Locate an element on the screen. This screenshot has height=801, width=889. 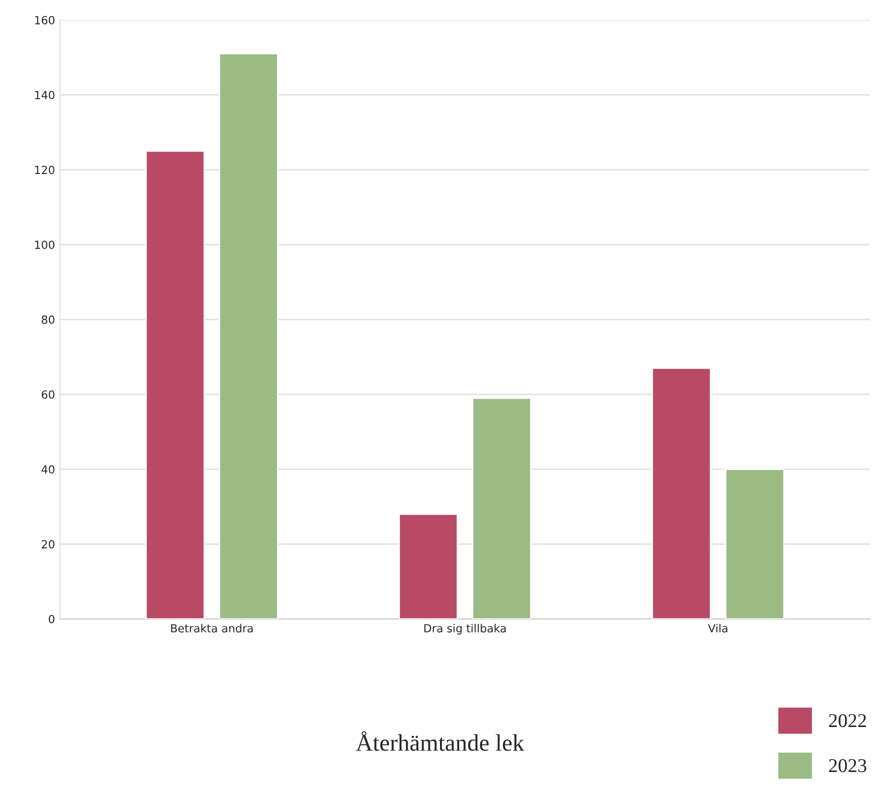
y-tick-label: 120 is located at coordinates (44, 170).